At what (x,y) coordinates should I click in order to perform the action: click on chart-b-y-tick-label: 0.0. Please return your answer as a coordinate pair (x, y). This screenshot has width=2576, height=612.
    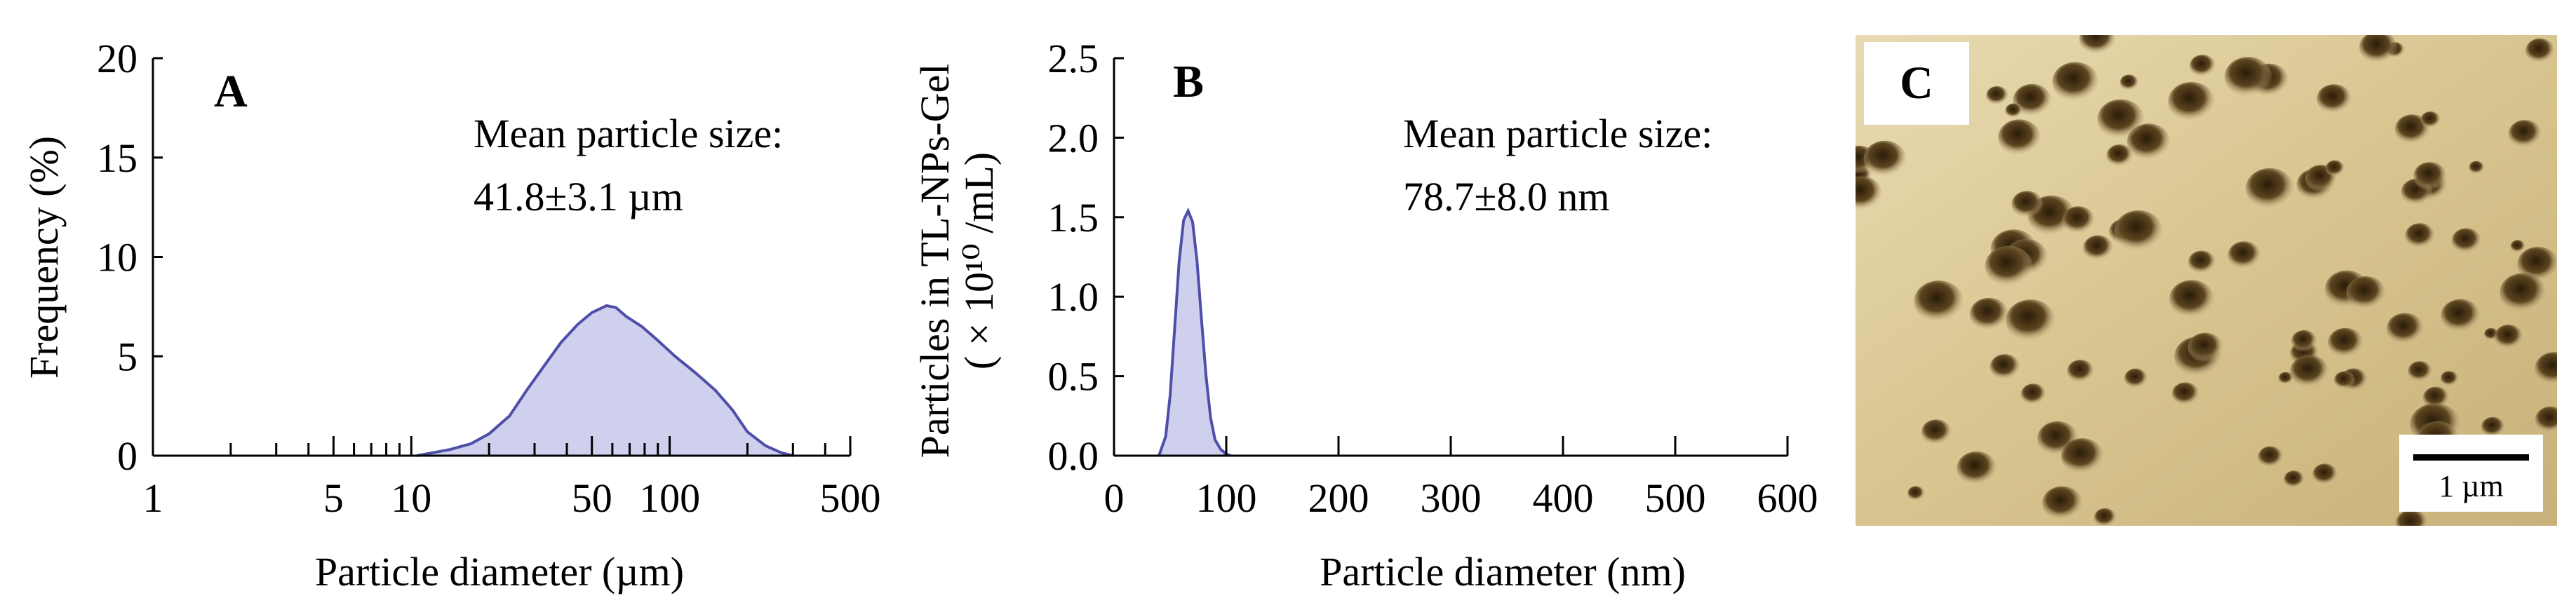
    Looking at the image, I should click on (1073, 456).